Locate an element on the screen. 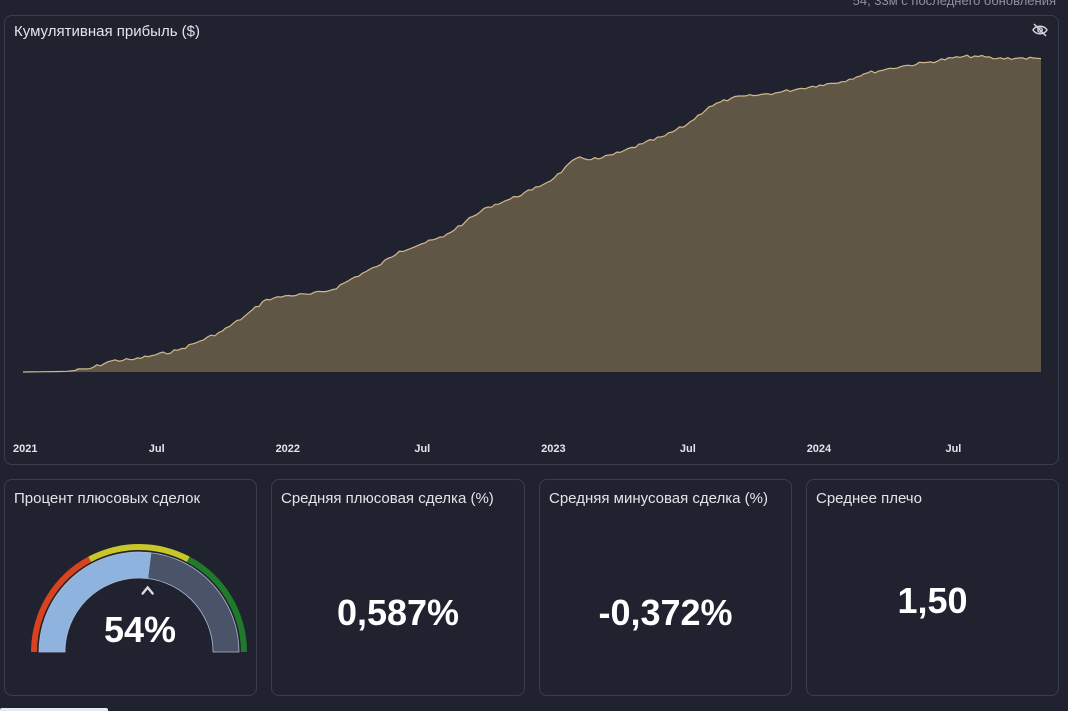 The height and width of the screenshot is (711, 1068). last-update-note: 54, 33м с последнего обновления is located at coordinates (954, 4).